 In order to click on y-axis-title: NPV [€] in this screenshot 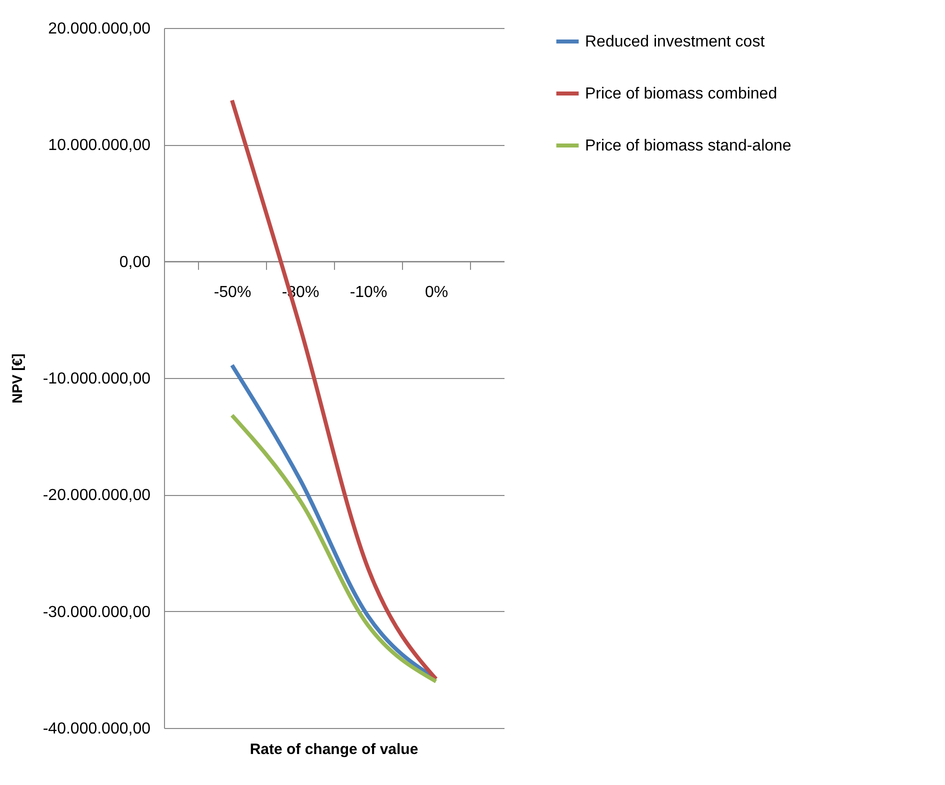, I will do `click(16, 379)`.